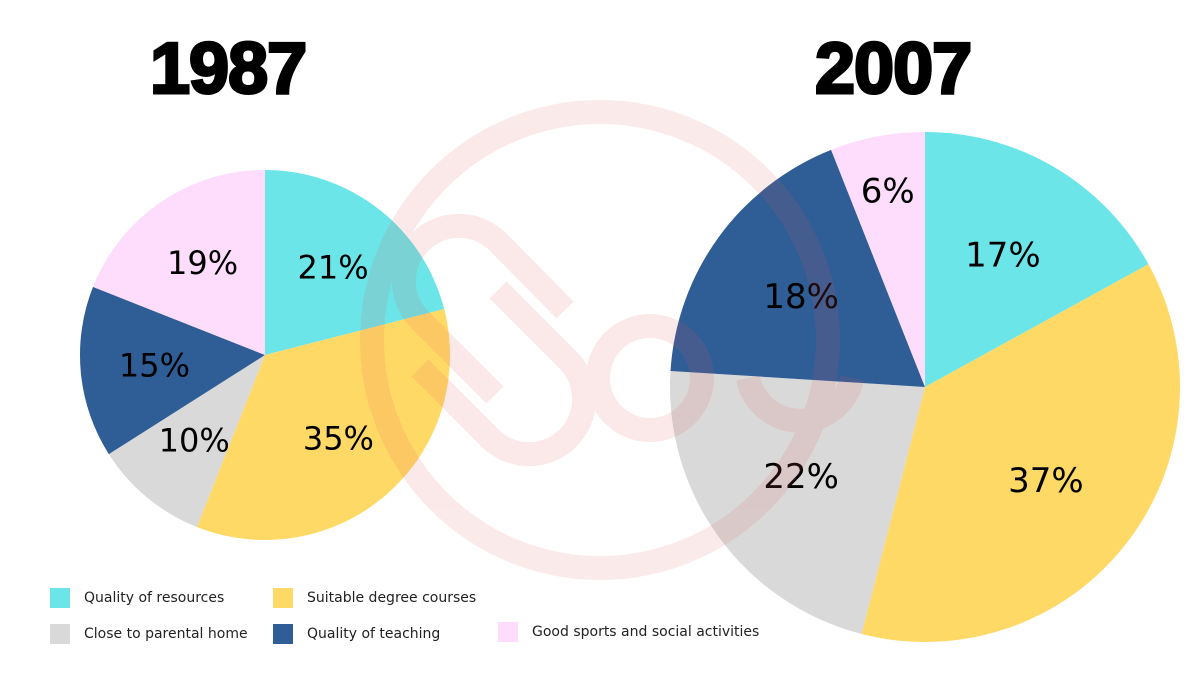 The image size is (1200, 700). Describe the element at coordinates (228, 69) in the screenshot. I see `title-1987: 1987` at that location.